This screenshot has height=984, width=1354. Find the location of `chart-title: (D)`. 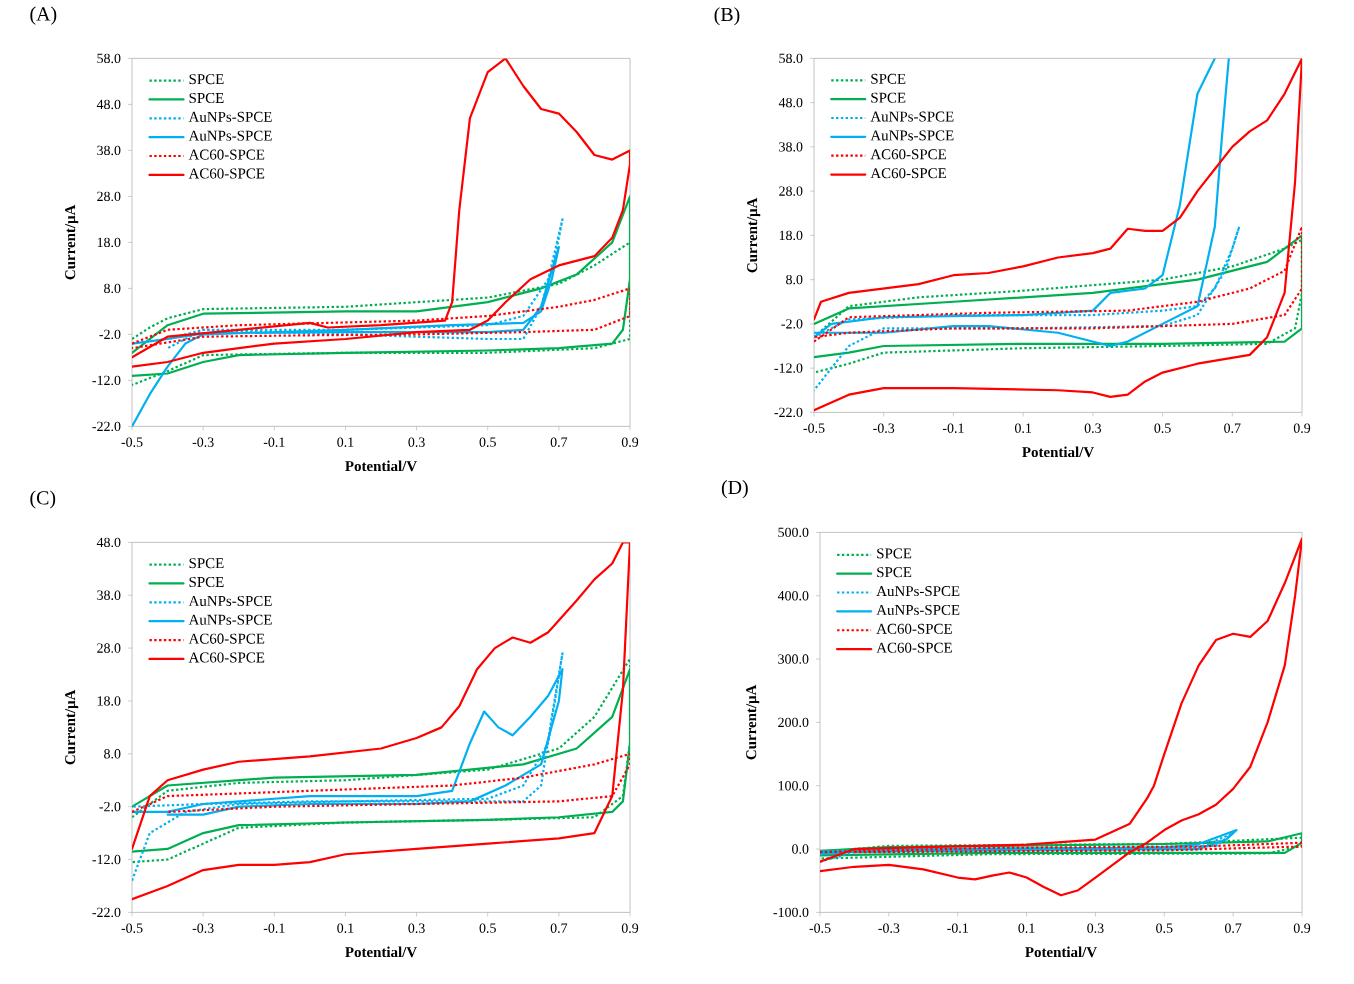

chart-title: (D) is located at coordinates (734, 489).